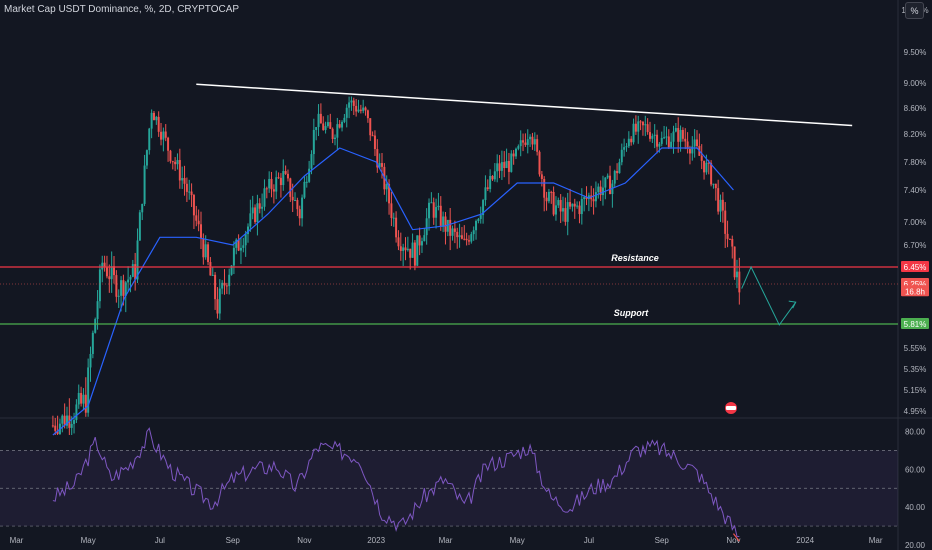 The width and height of the screenshot is (932, 550). Describe the element at coordinates (915, 108) in the screenshot. I see `y-tick-label: 8.60%` at that location.